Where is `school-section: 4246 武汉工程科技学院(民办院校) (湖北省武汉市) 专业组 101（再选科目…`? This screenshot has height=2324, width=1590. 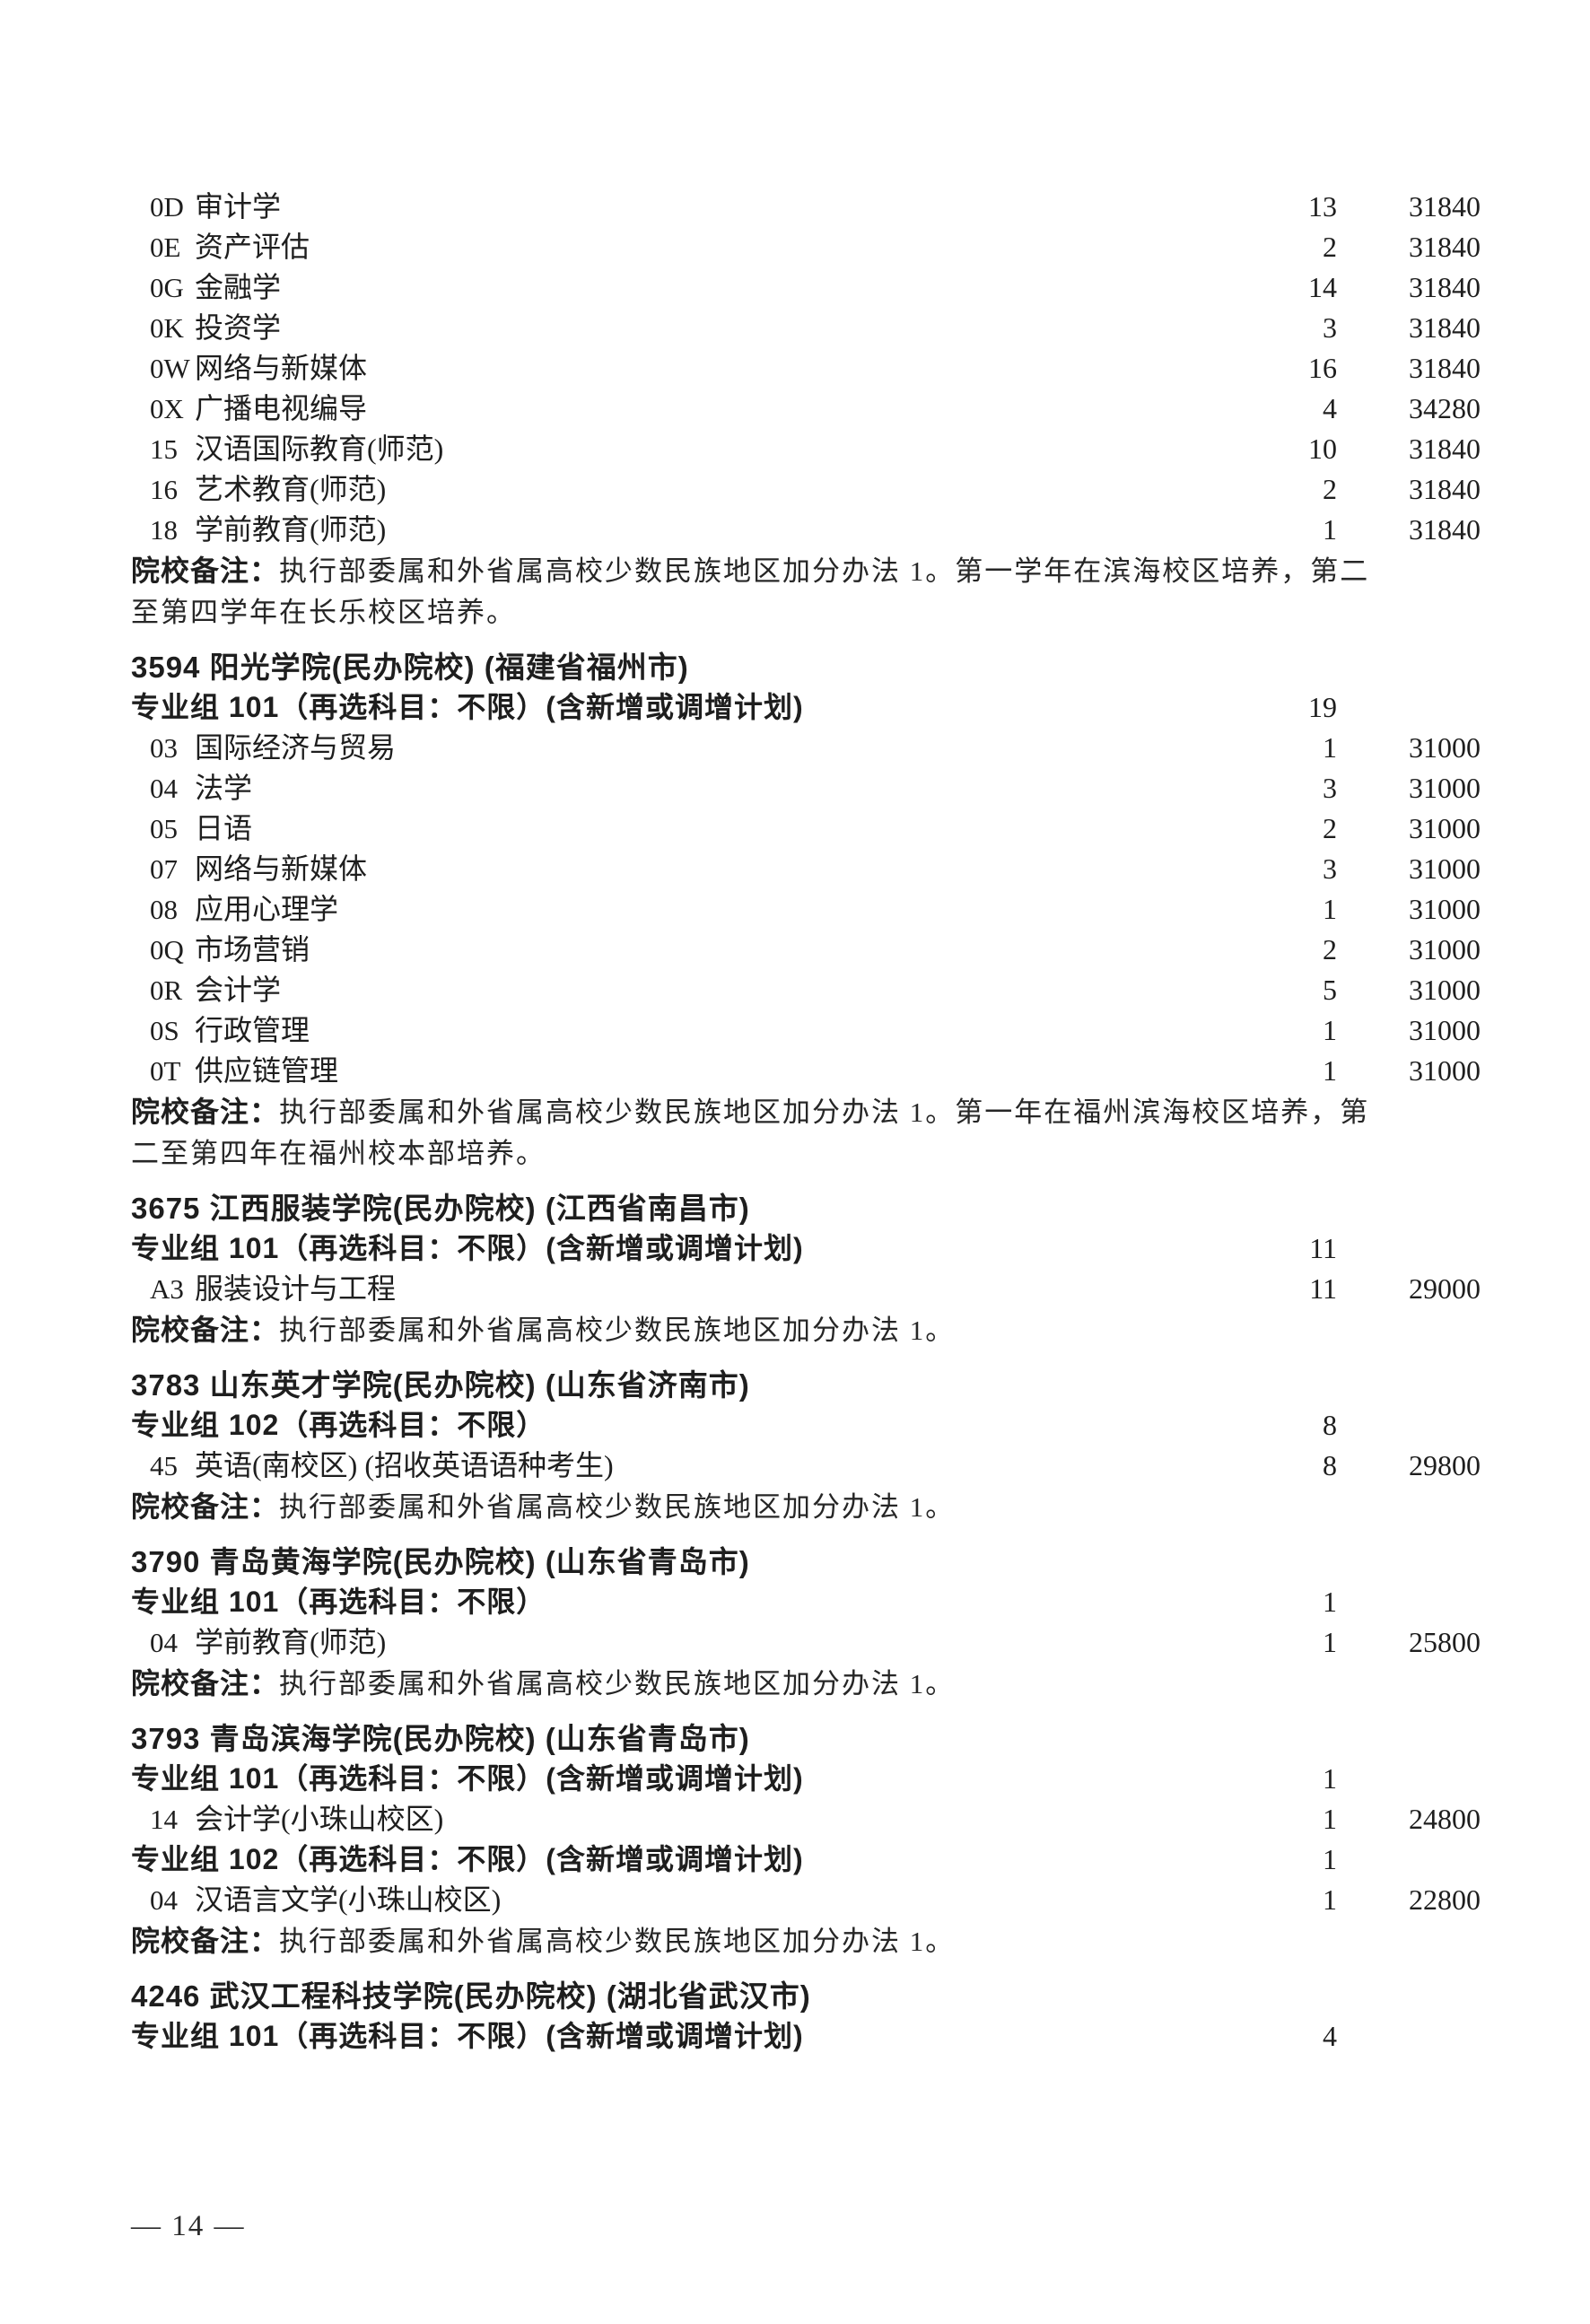
school-section: 4246 武汉工程科技学院(民办院校) (湖北省武汉市) 专业组 101（再选科目… is located at coordinates (806, 2017).